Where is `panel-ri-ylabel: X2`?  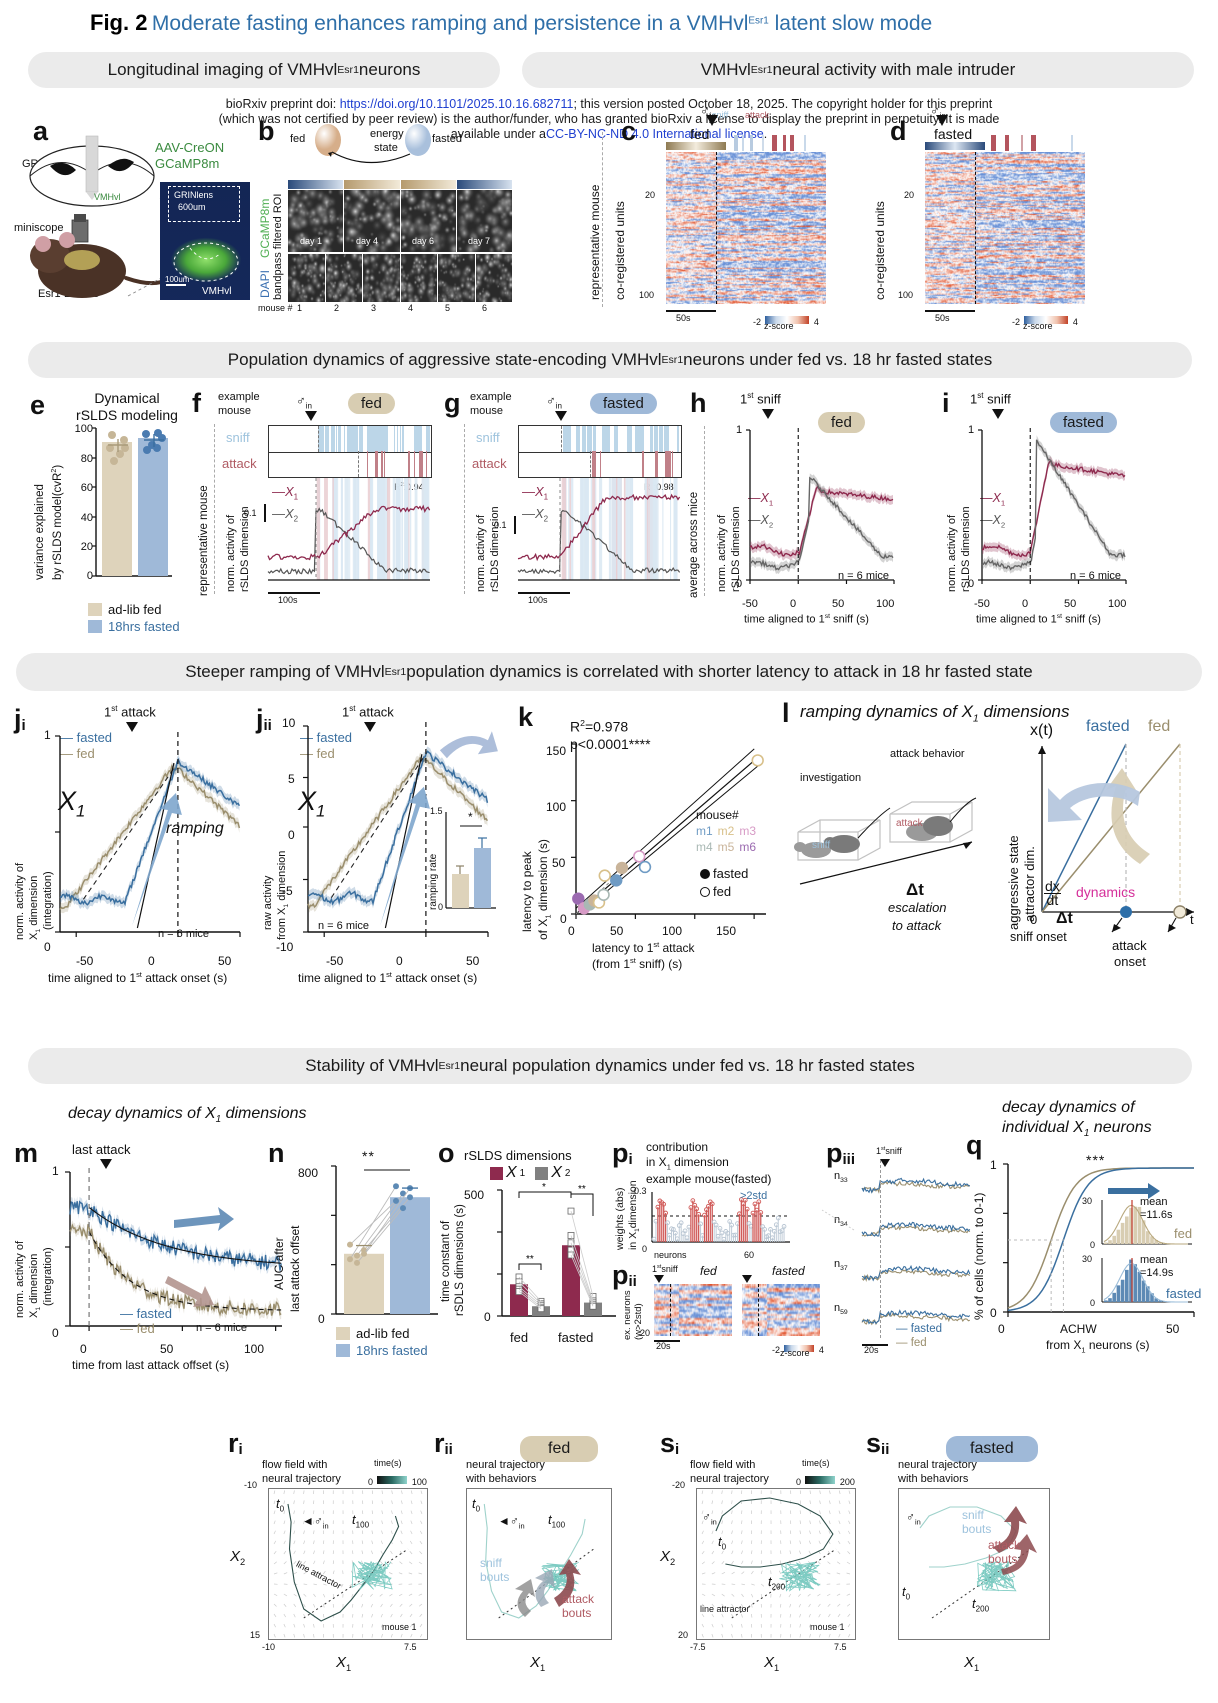
panel-ri-ylabel: X2 is located at coordinates (238, 1557).